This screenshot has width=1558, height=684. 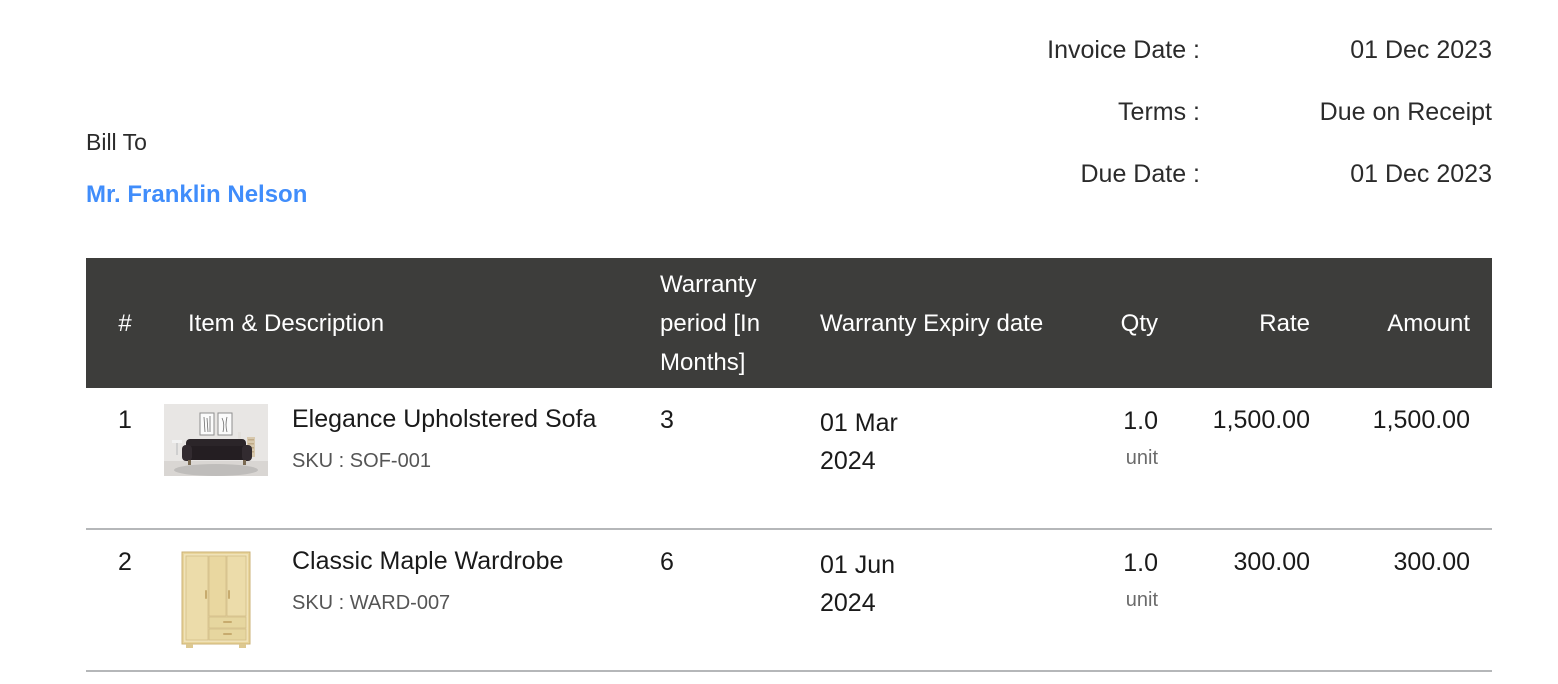 What do you see at coordinates (216, 598) in the screenshot?
I see `wardrobe-thumbnail` at bounding box center [216, 598].